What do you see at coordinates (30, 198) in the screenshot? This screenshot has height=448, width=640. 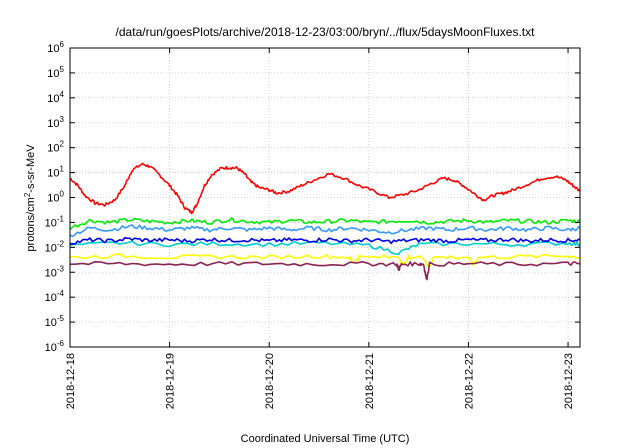 I see `y-axis-label: protons/cm2-s-sr-MeV` at bounding box center [30, 198].